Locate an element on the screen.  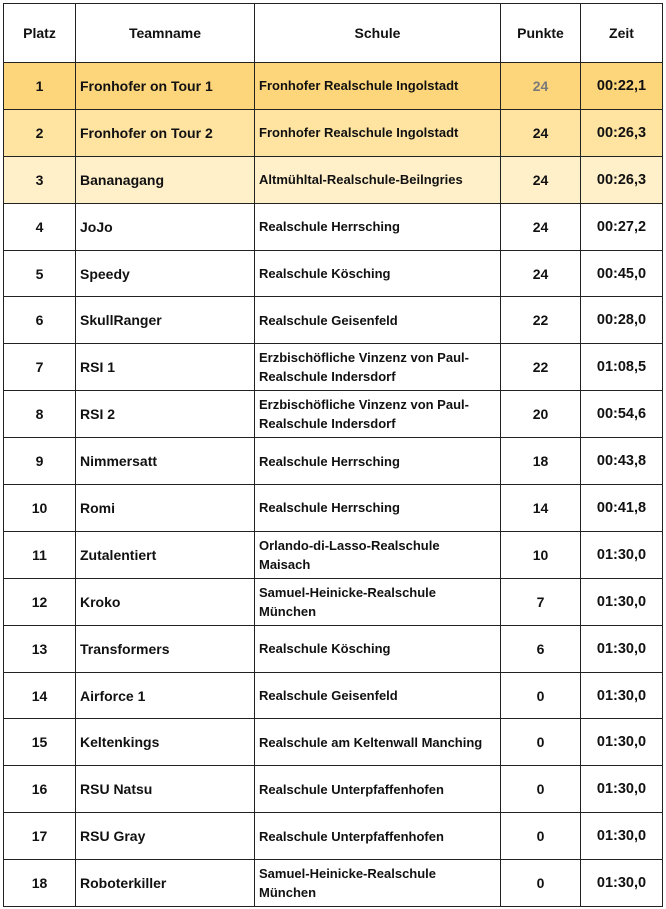
rank-cell: 3 is located at coordinates (39, 179).